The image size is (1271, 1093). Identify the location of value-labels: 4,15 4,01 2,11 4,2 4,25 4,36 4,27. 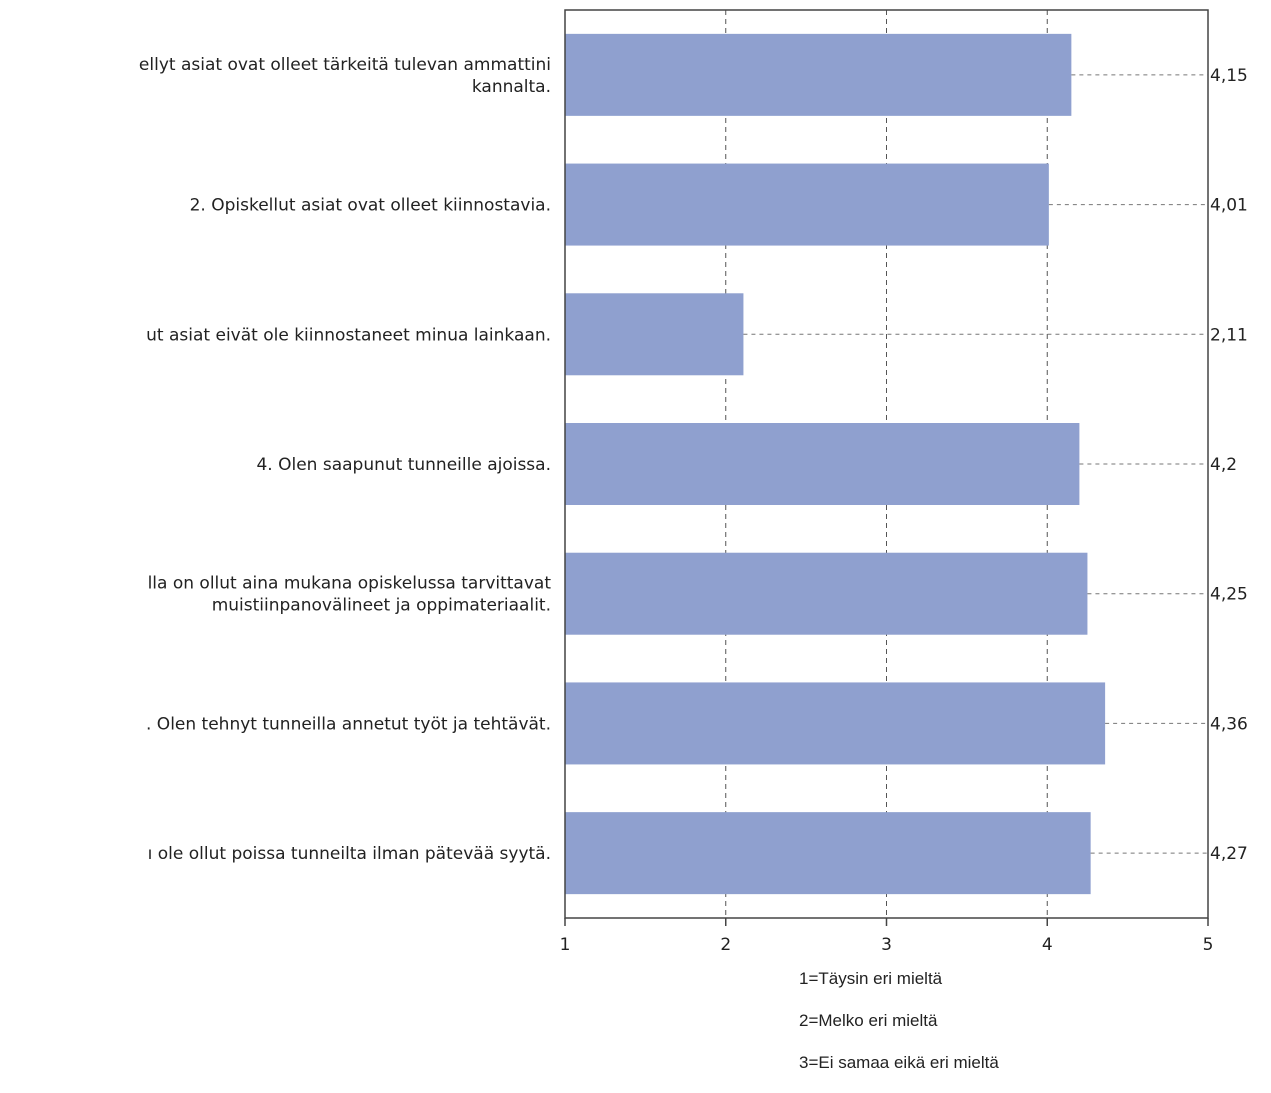
(1229, 465).